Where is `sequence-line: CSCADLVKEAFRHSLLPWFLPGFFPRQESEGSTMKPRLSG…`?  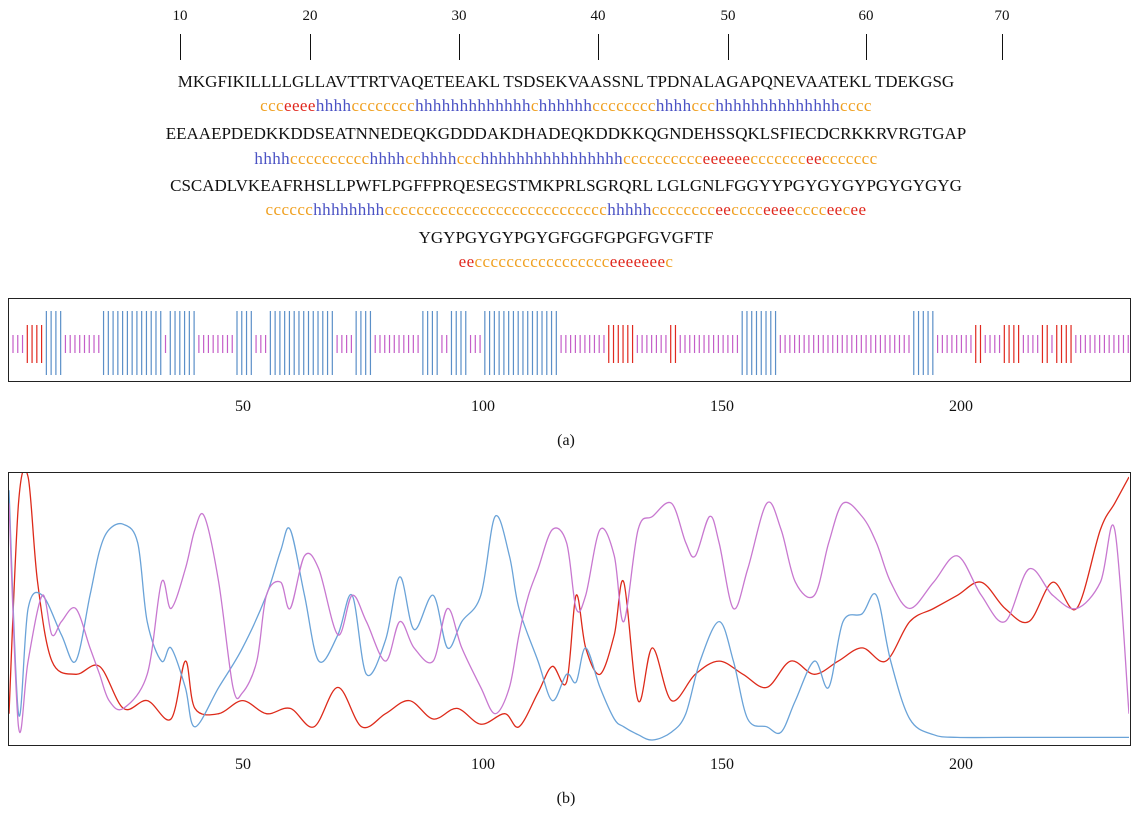 sequence-line: CSCADLVKEAFRHSLLPWFLPGFFPRQESEGSTMKPRLSG… is located at coordinates (566, 185).